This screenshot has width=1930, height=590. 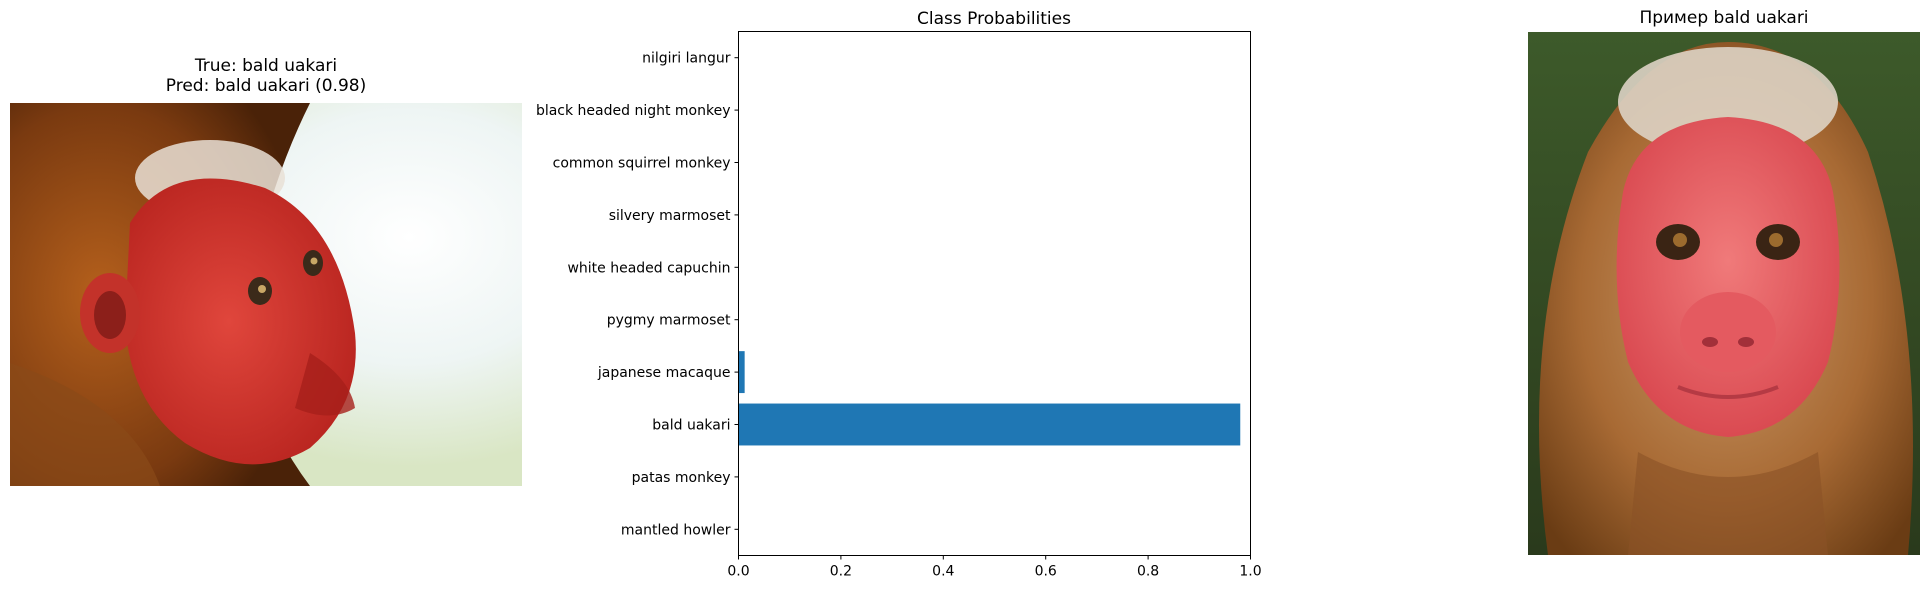 What do you see at coordinates (642, 164) in the screenshot?
I see `y-tick-label: common squirrel monkey` at bounding box center [642, 164].